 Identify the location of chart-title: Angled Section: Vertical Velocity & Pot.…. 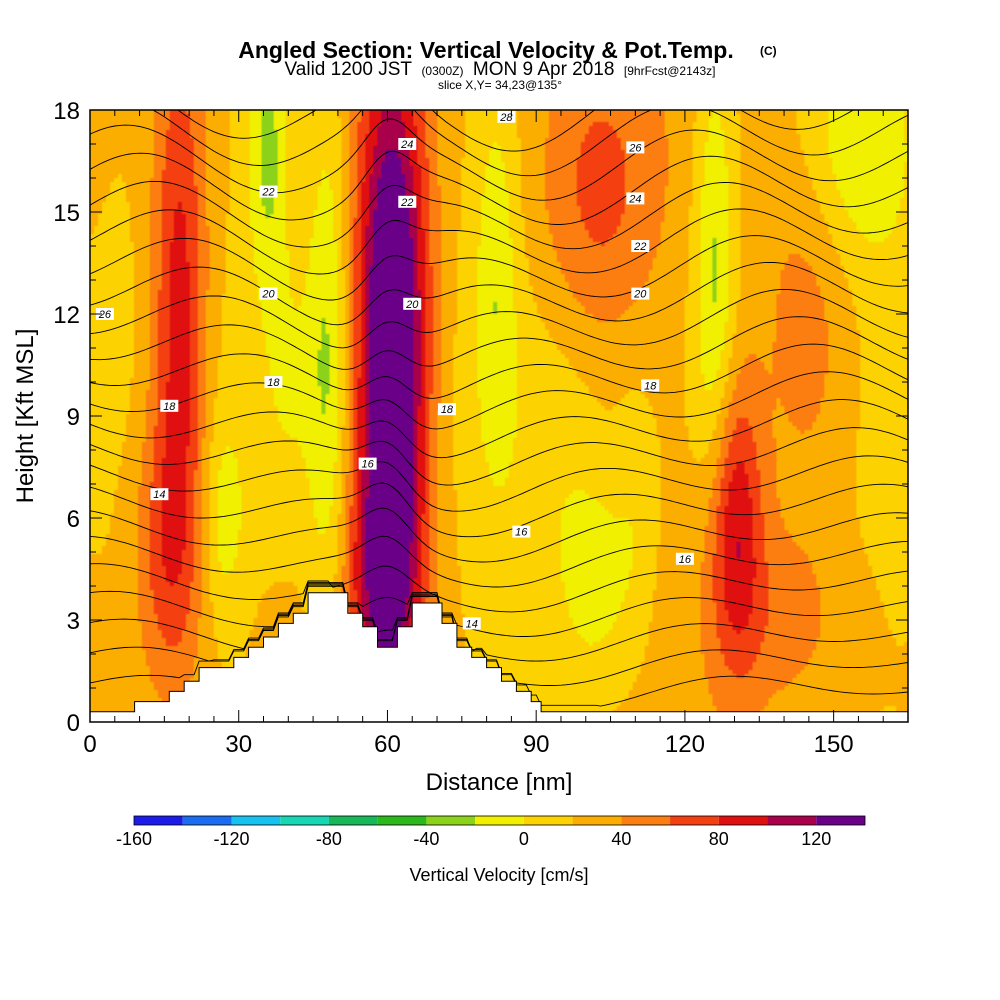
(485, 50).